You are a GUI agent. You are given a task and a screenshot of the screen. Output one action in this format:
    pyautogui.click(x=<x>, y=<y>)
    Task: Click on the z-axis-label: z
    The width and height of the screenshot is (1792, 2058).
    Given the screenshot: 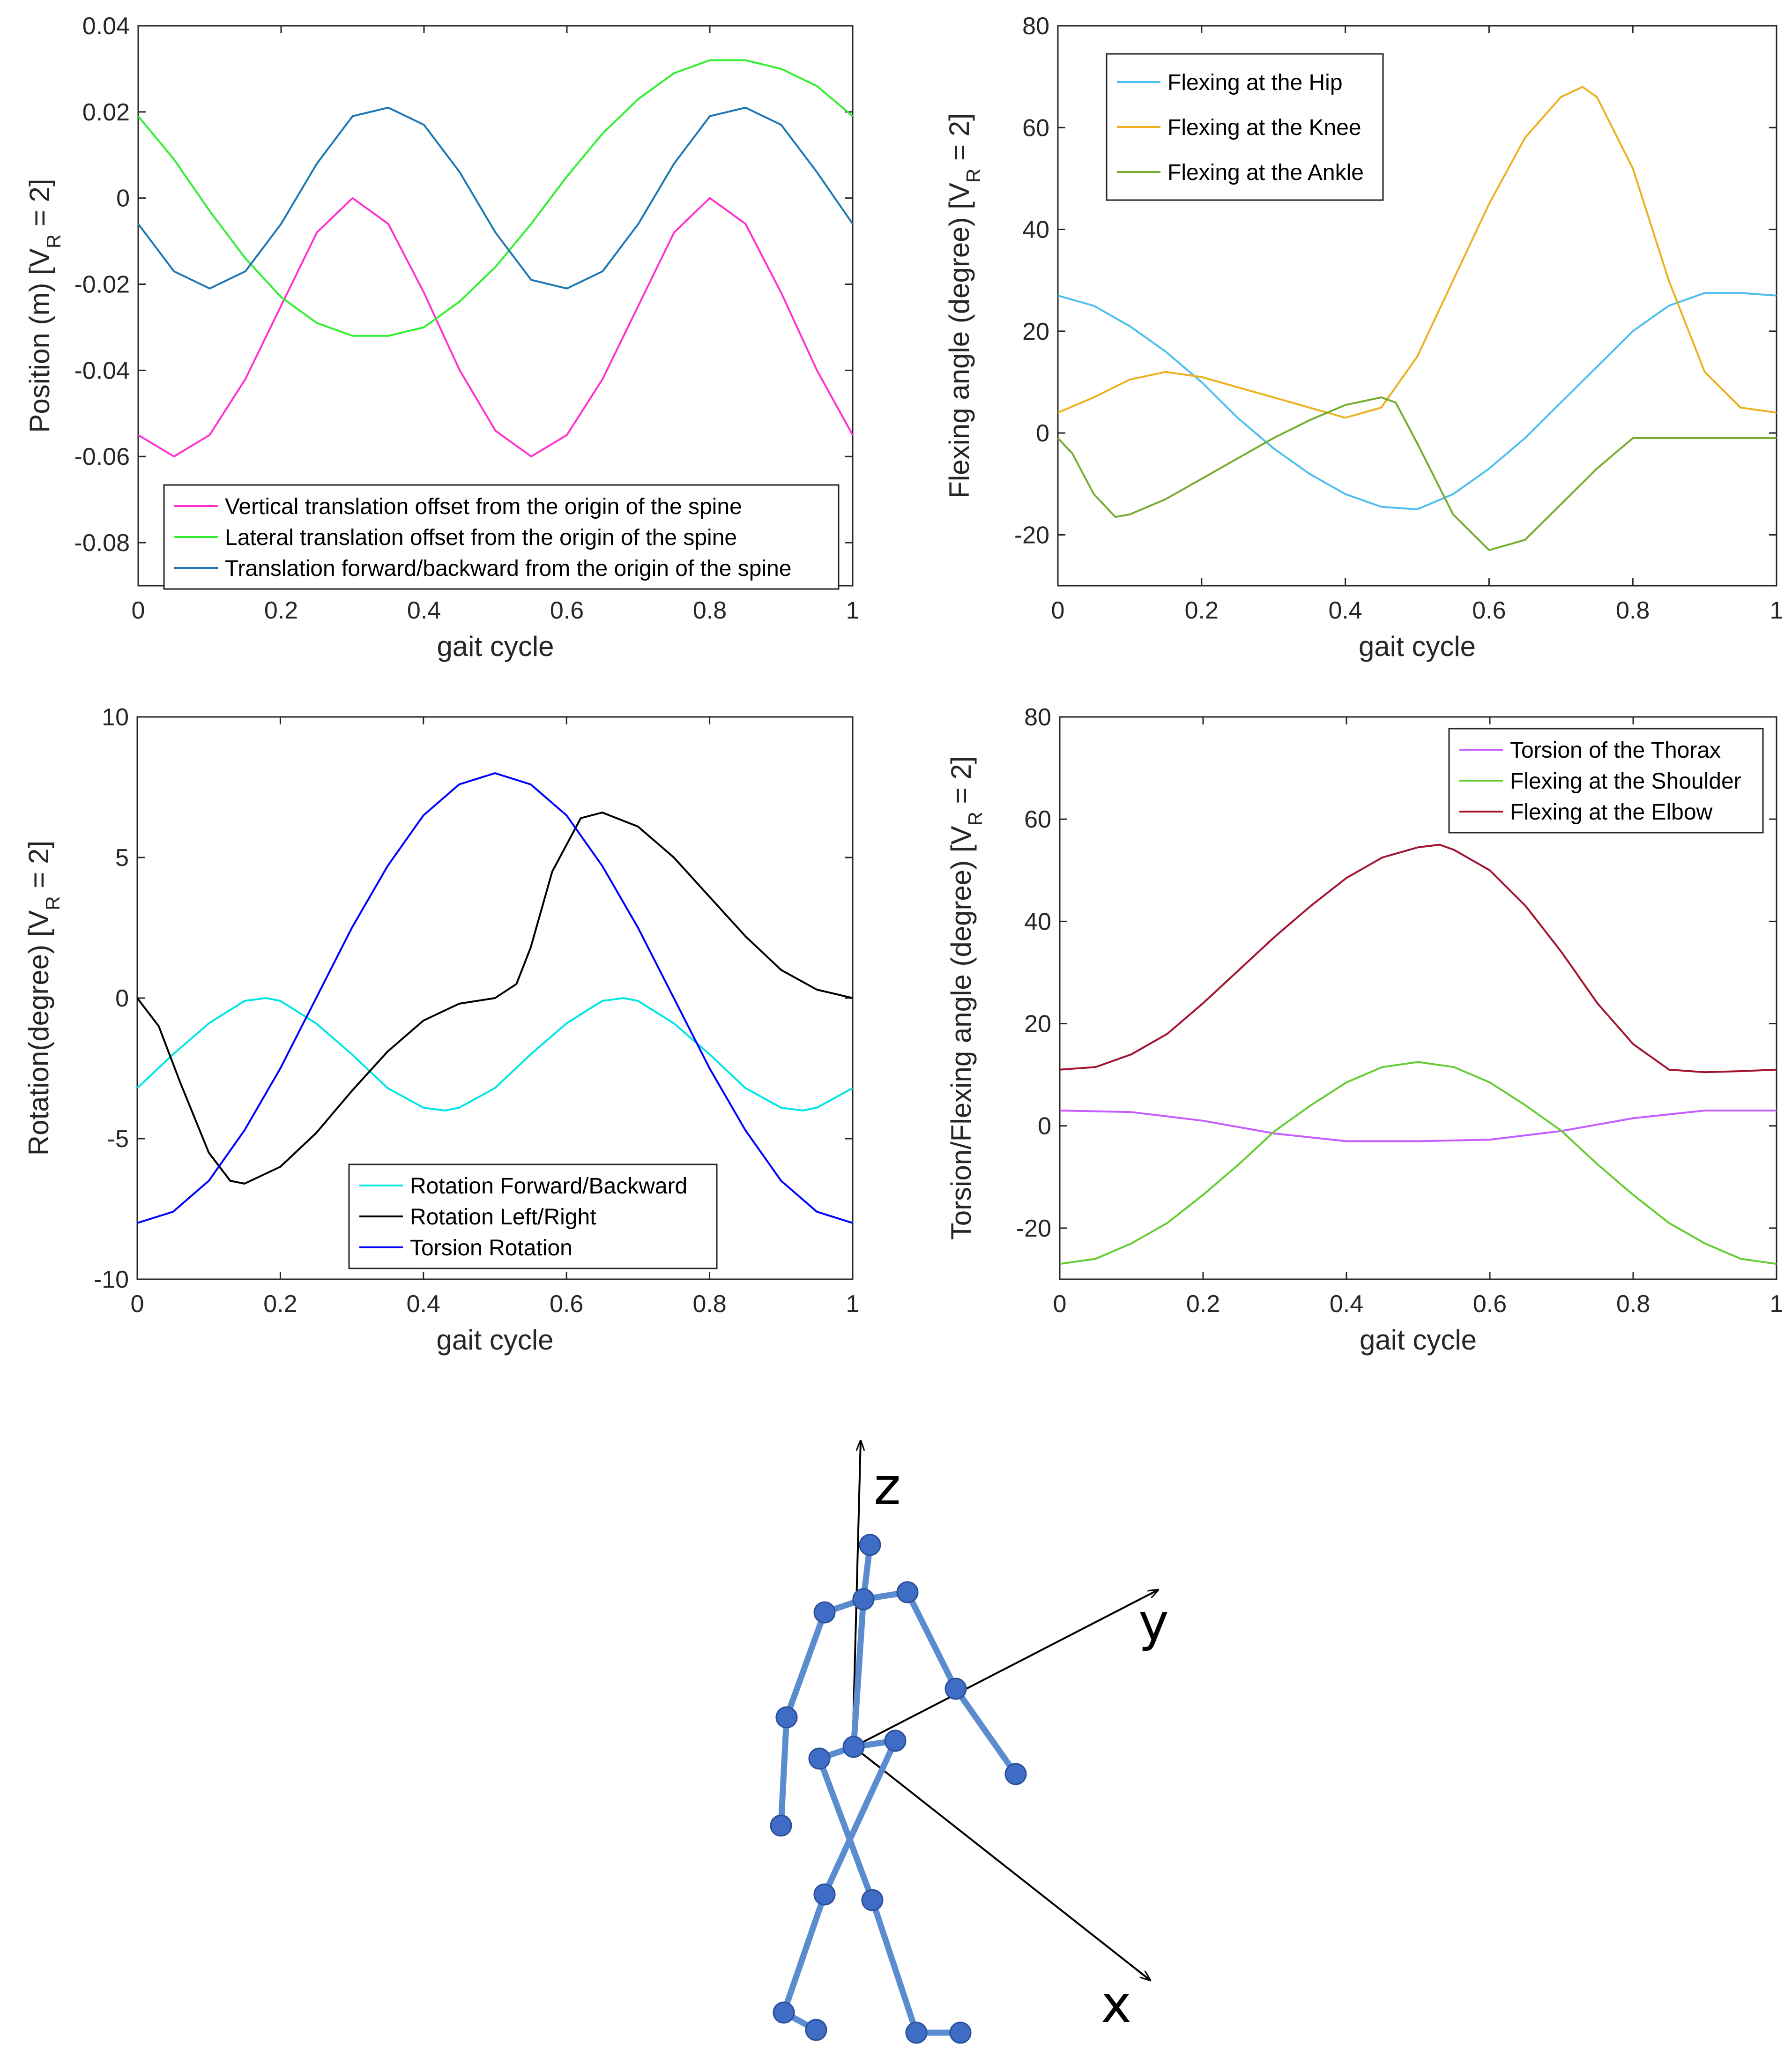 What is the action you would take?
    pyautogui.click(x=887, y=1486)
    